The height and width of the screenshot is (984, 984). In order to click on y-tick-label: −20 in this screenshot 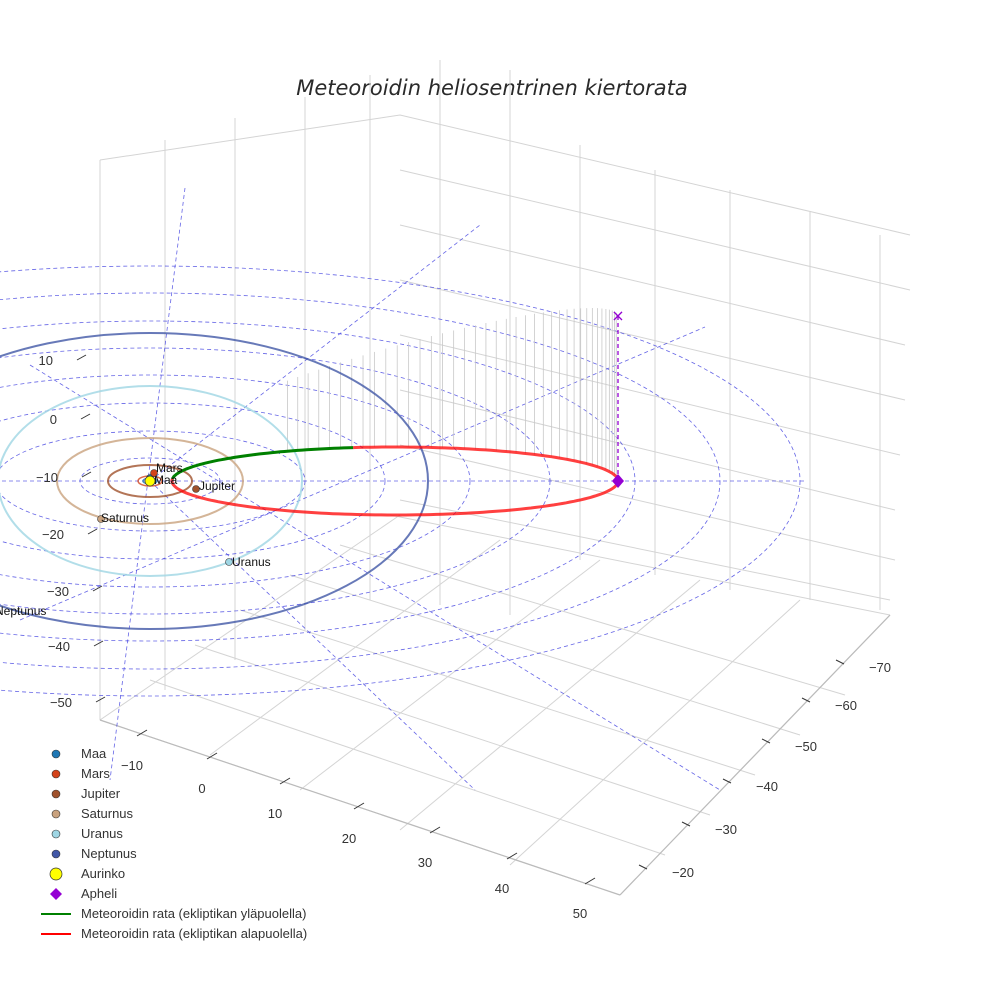, I will do `click(683, 872)`.